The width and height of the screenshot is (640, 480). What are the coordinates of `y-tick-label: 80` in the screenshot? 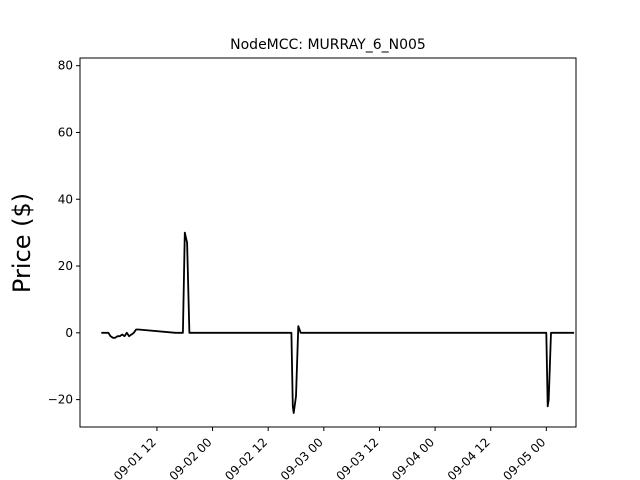 It's located at (65, 66).